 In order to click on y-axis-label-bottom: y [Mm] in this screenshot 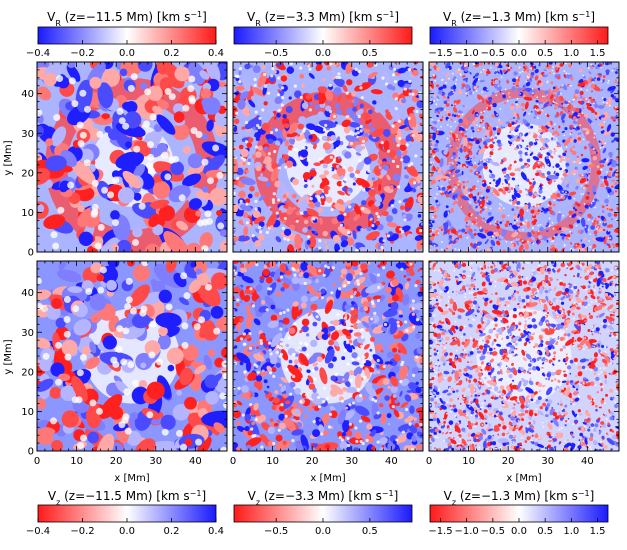, I will do `click(8, 356)`.